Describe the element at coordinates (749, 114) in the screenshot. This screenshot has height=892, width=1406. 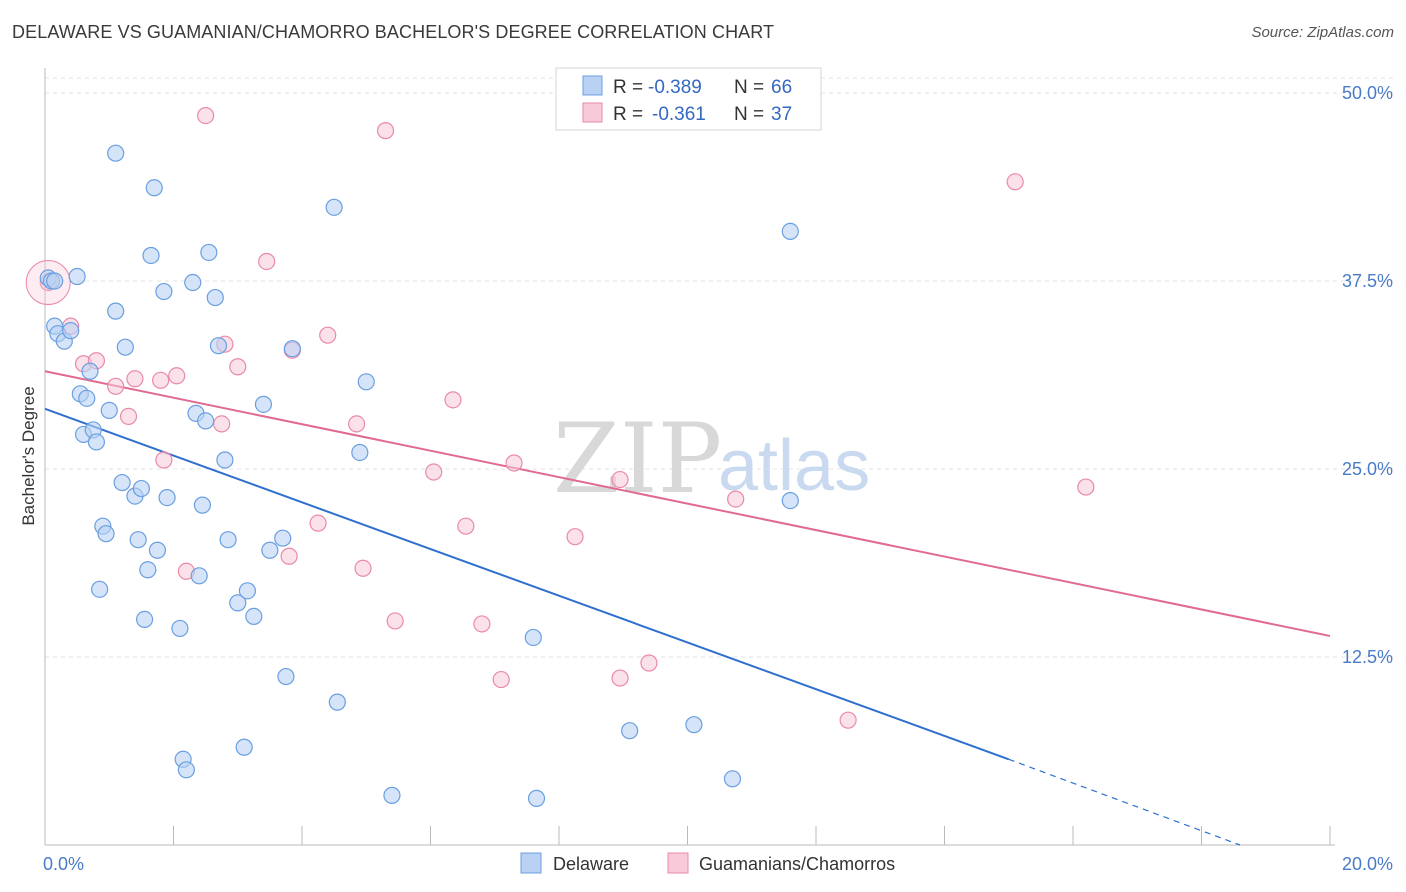
I see `legend-n-label-2: N =` at that location.